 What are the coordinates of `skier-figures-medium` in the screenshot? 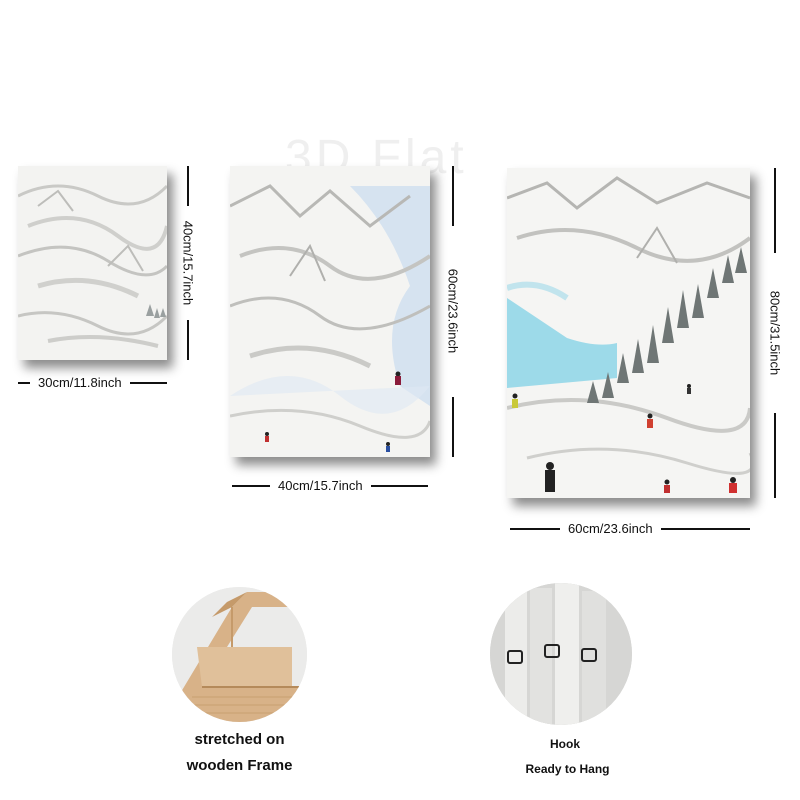 It's located at (333, 411).